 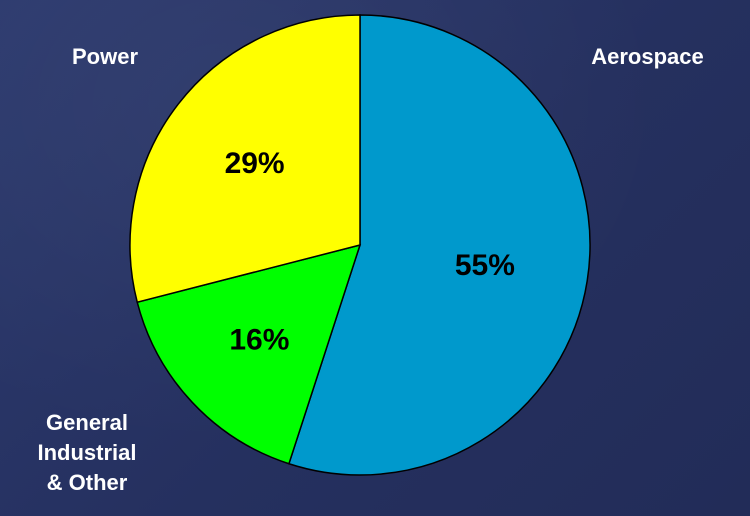 What do you see at coordinates (259, 340) in the screenshot?
I see `pct-label-general-industrial: 16%` at bounding box center [259, 340].